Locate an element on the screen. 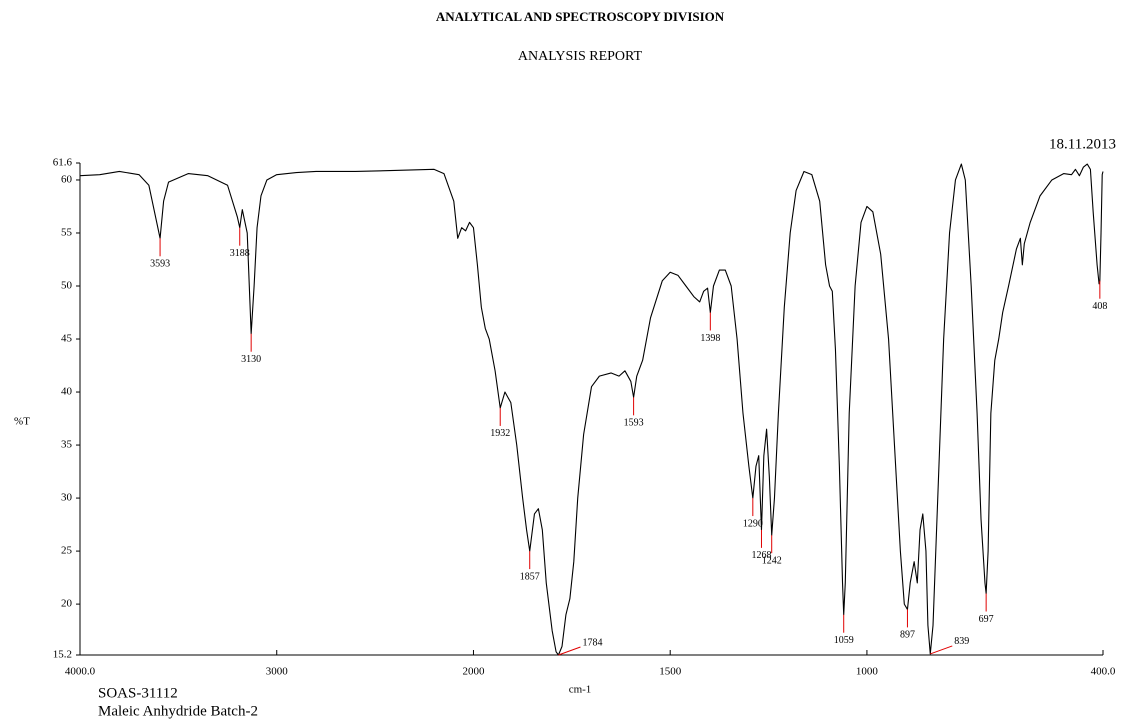  peak-label: 1784 is located at coordinates (592, 642).